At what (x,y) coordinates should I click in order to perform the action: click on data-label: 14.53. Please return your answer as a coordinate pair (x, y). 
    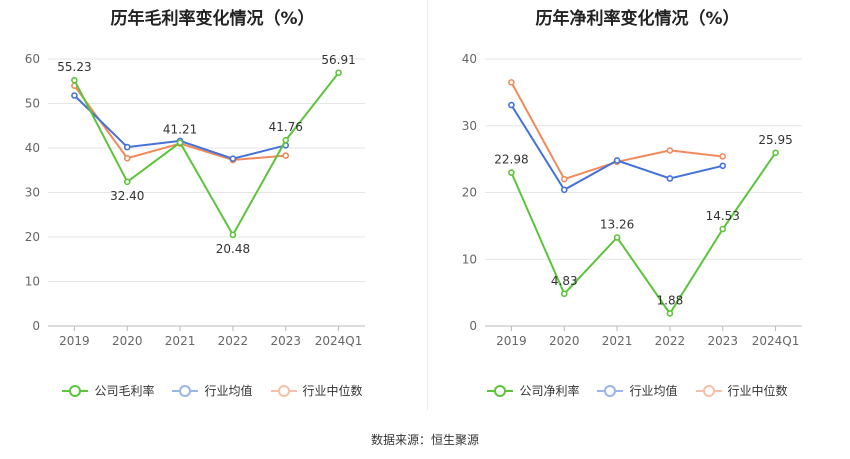
    Looking at the image, I should click on (723, 216).